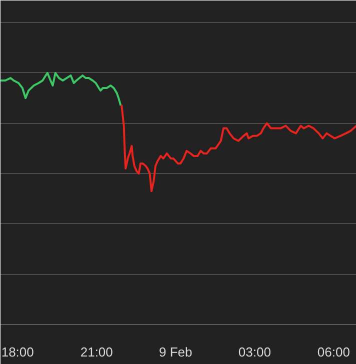 This screenshot has height=364, width=356. What do you see at coordinates (175, 352) in the screenshot?
I see `x-tick-label: 9 Feb` at bounding box center [175, 352].